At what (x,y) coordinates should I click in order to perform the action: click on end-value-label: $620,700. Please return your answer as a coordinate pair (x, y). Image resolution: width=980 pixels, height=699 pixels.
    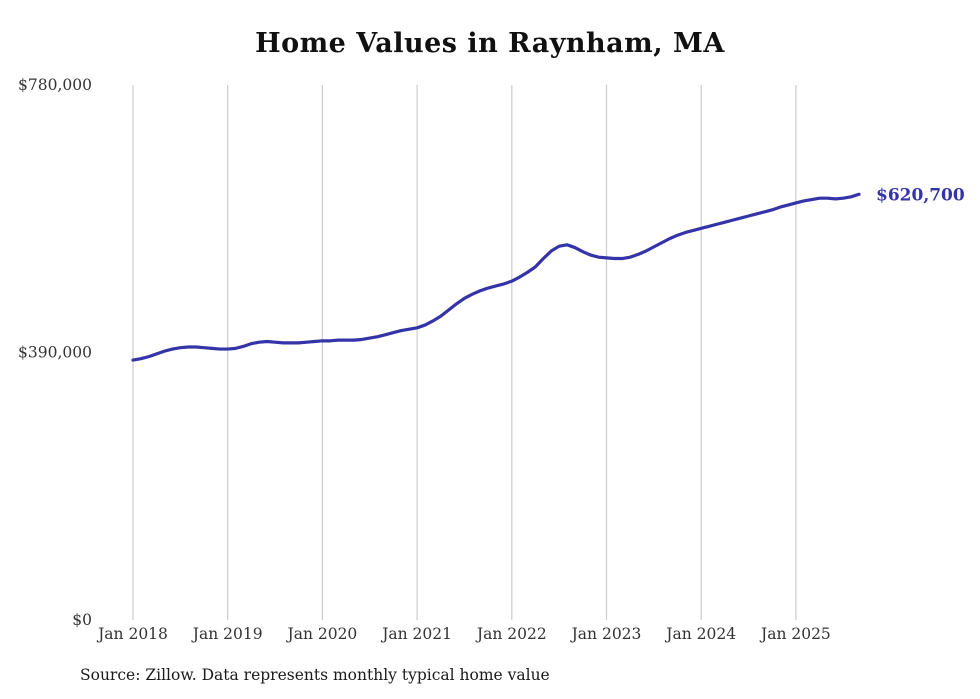
    Looking at the image, I should click on (920, 195).